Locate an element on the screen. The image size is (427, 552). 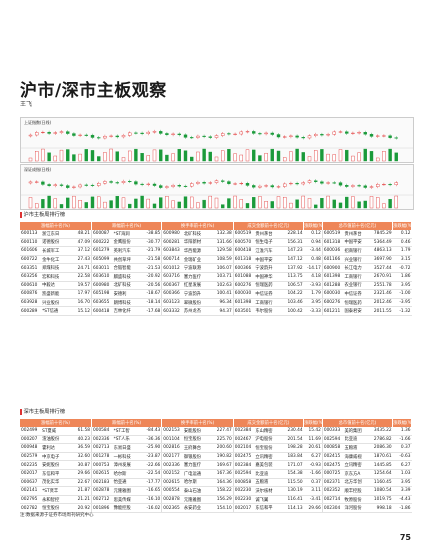
table-cell: 002615 is located at coordinates (101, 474).